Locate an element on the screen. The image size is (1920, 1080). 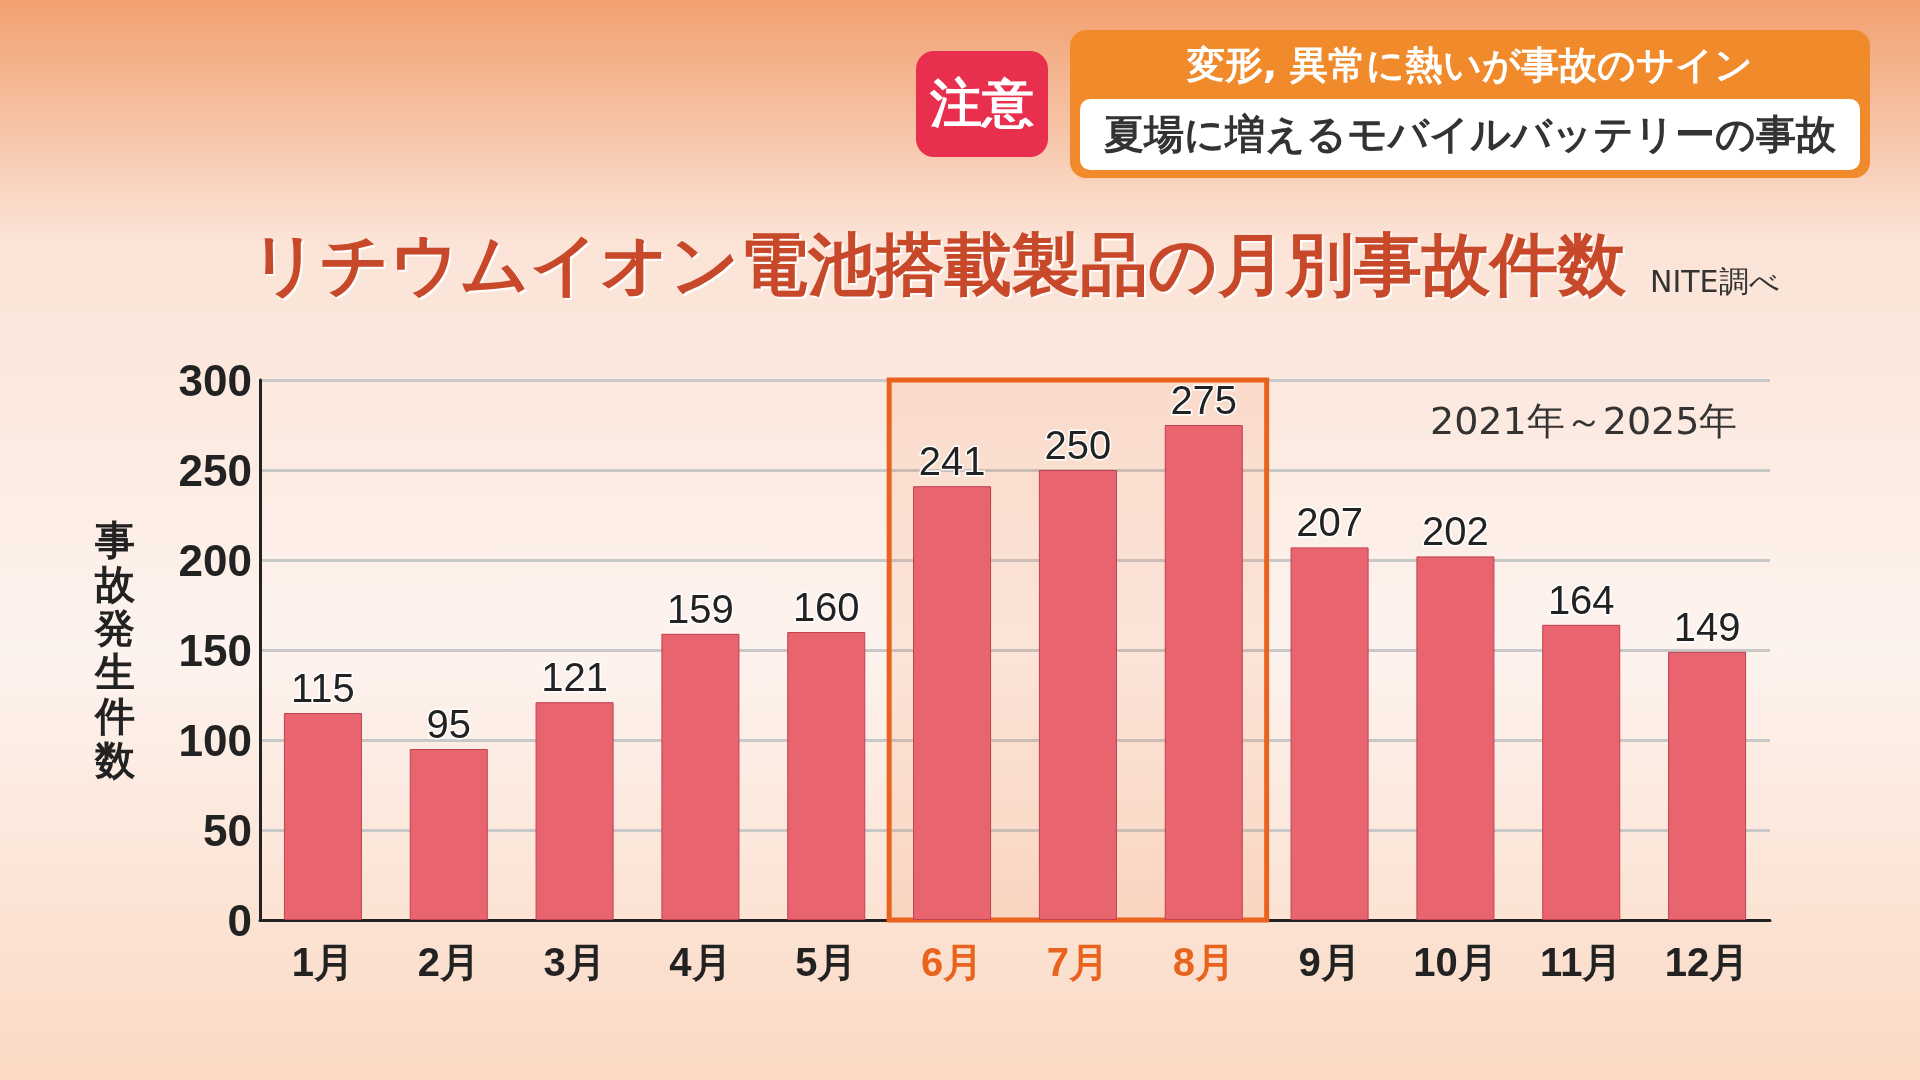
data-label: 159 is located at coordinates (700, 608).